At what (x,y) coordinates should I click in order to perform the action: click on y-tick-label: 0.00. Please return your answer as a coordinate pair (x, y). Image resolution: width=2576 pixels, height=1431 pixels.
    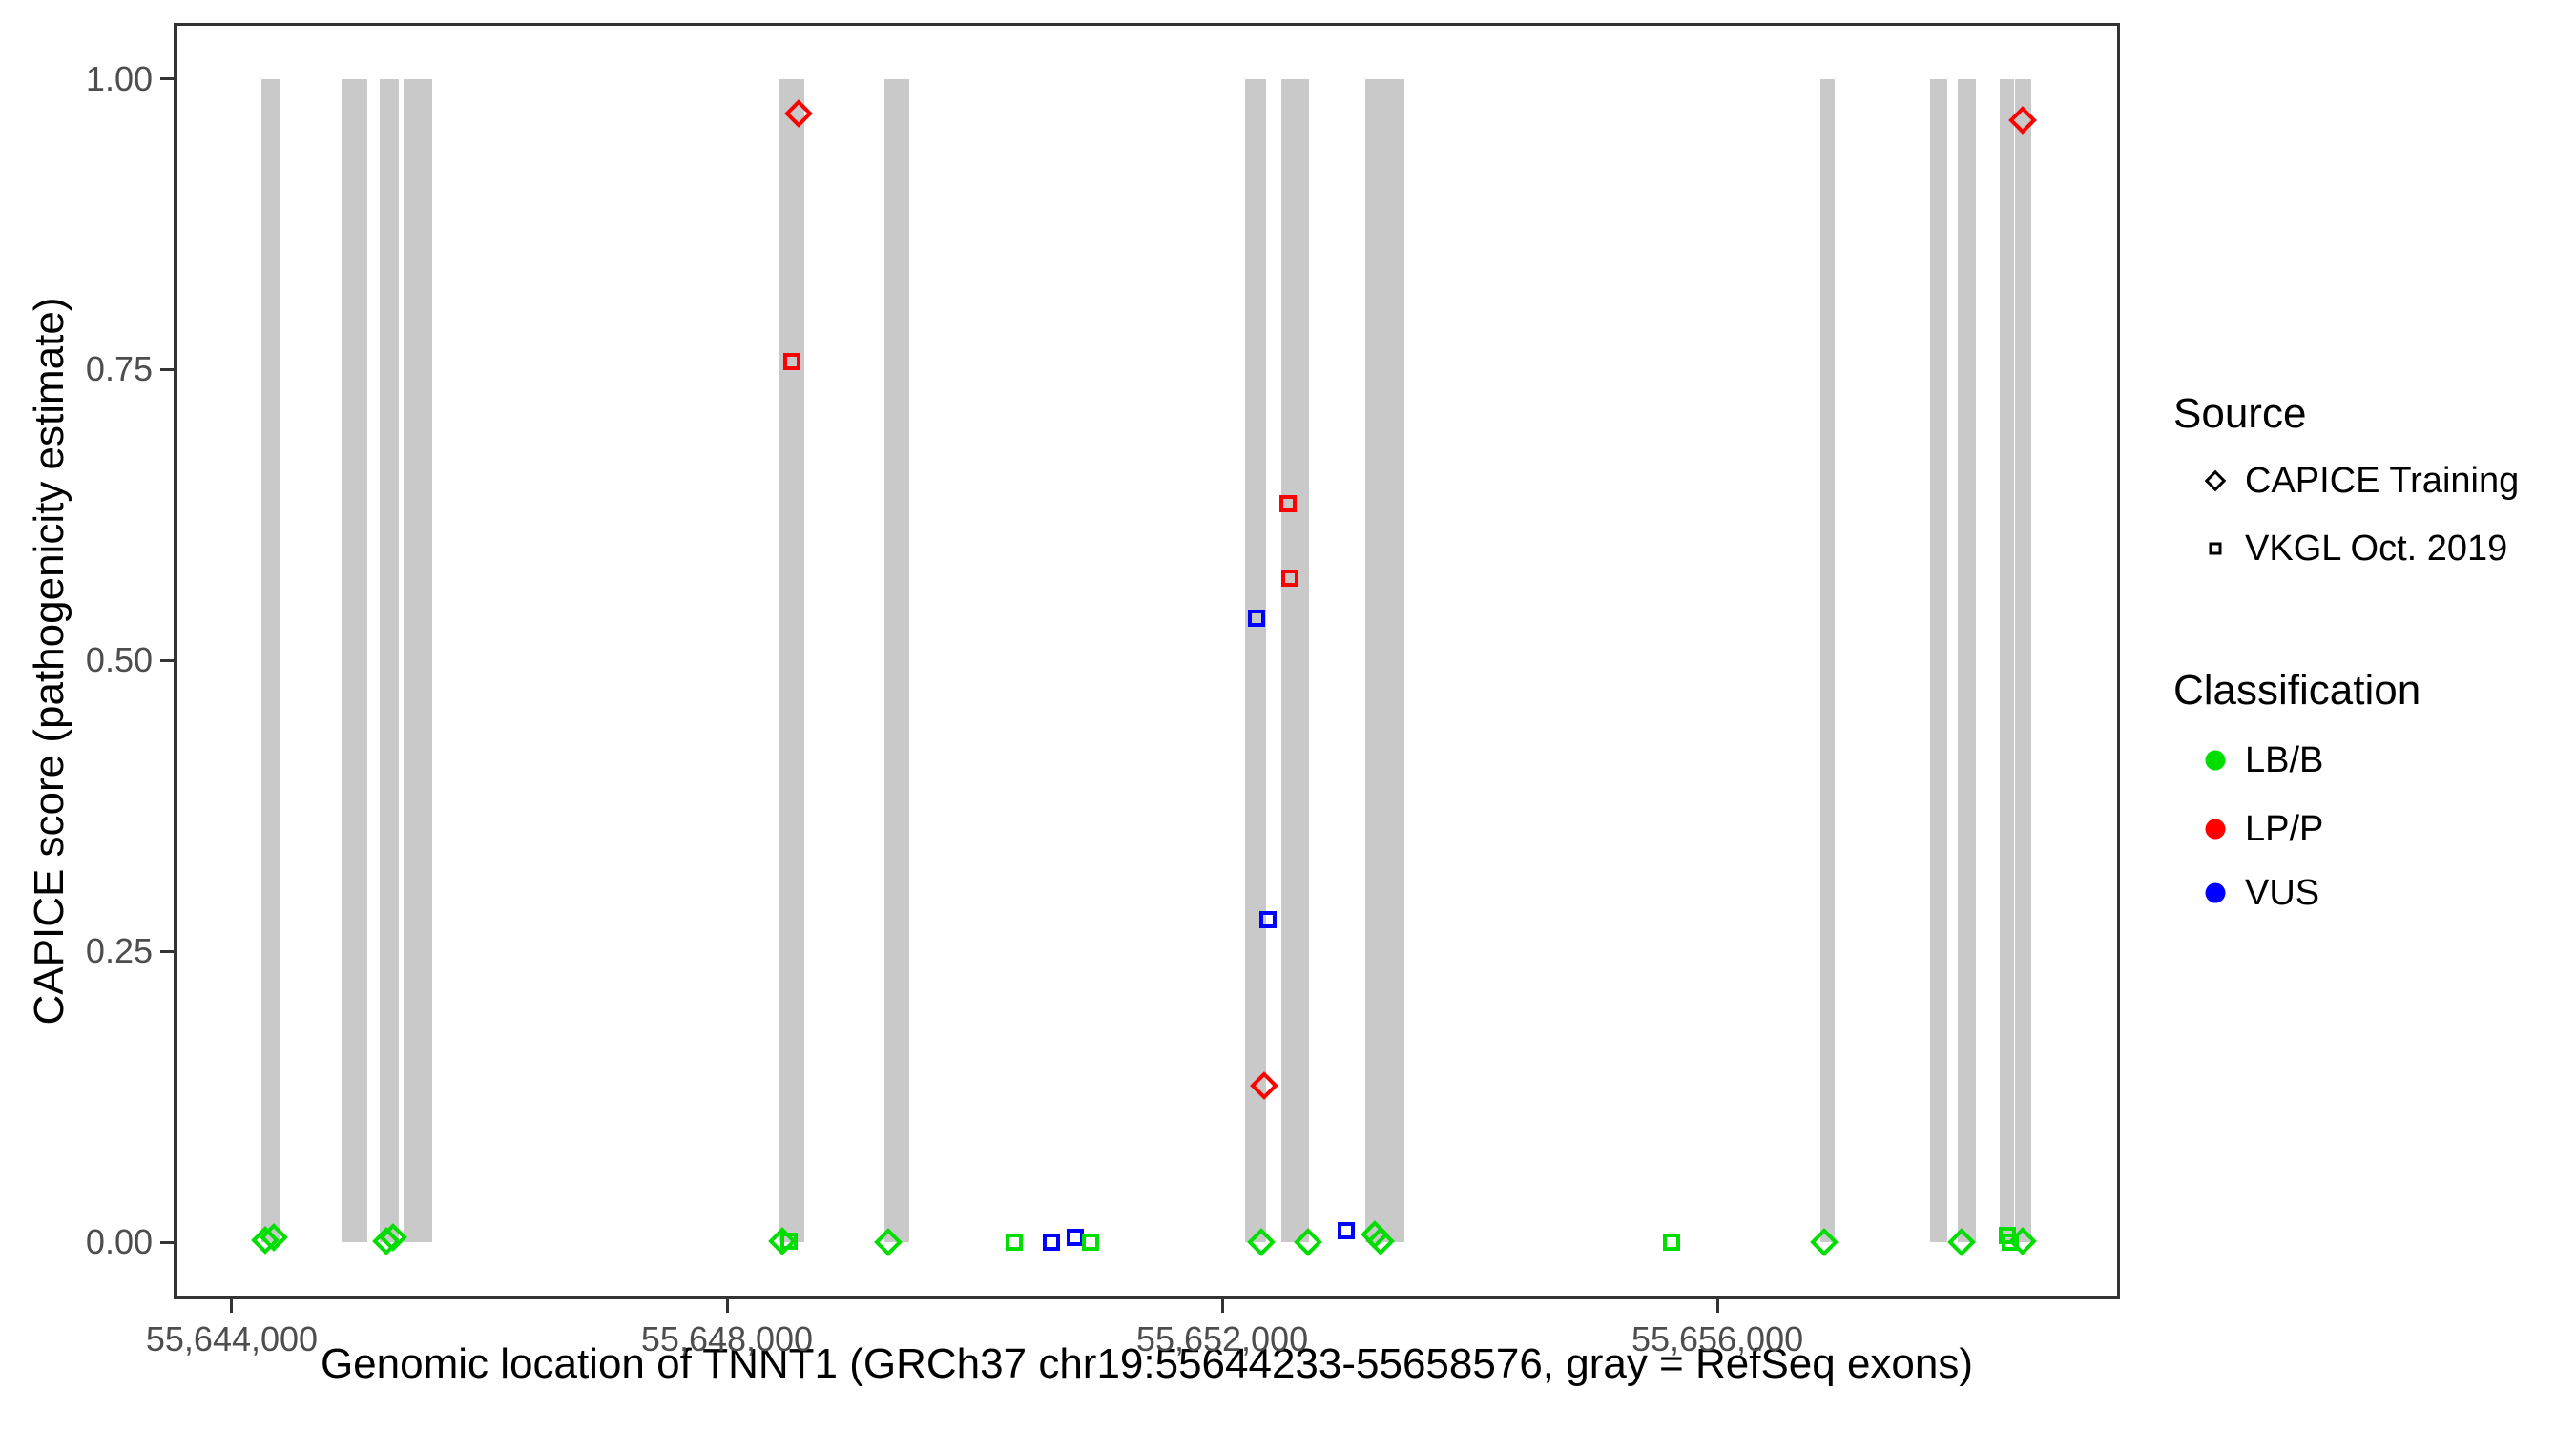
    Looking at the image, I should click on (119, 1242).